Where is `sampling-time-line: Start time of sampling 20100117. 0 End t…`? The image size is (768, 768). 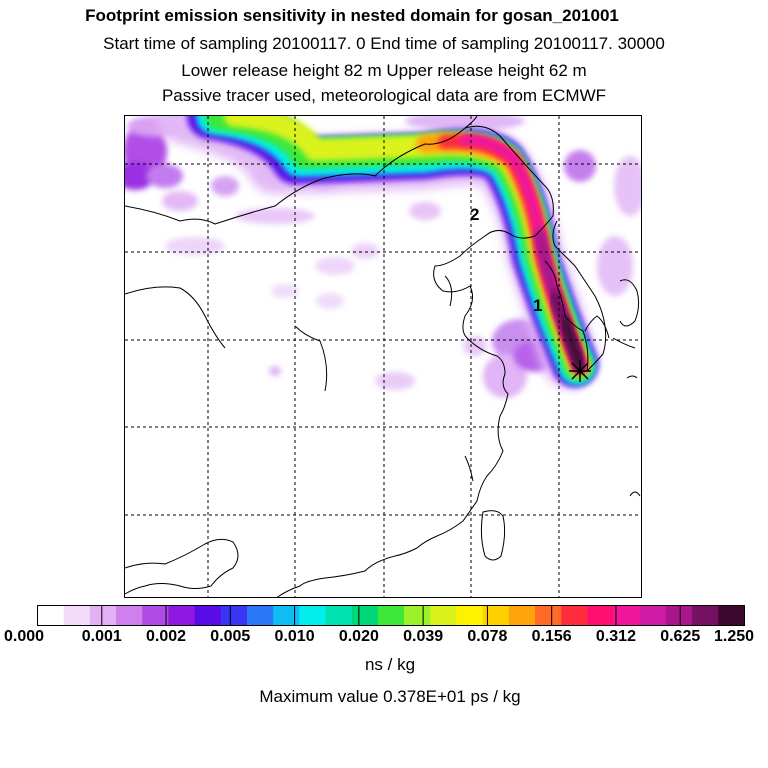 sampling-time-line: Start time of sampling 20100117. 0 End t… is located at coordinates (384, 43).